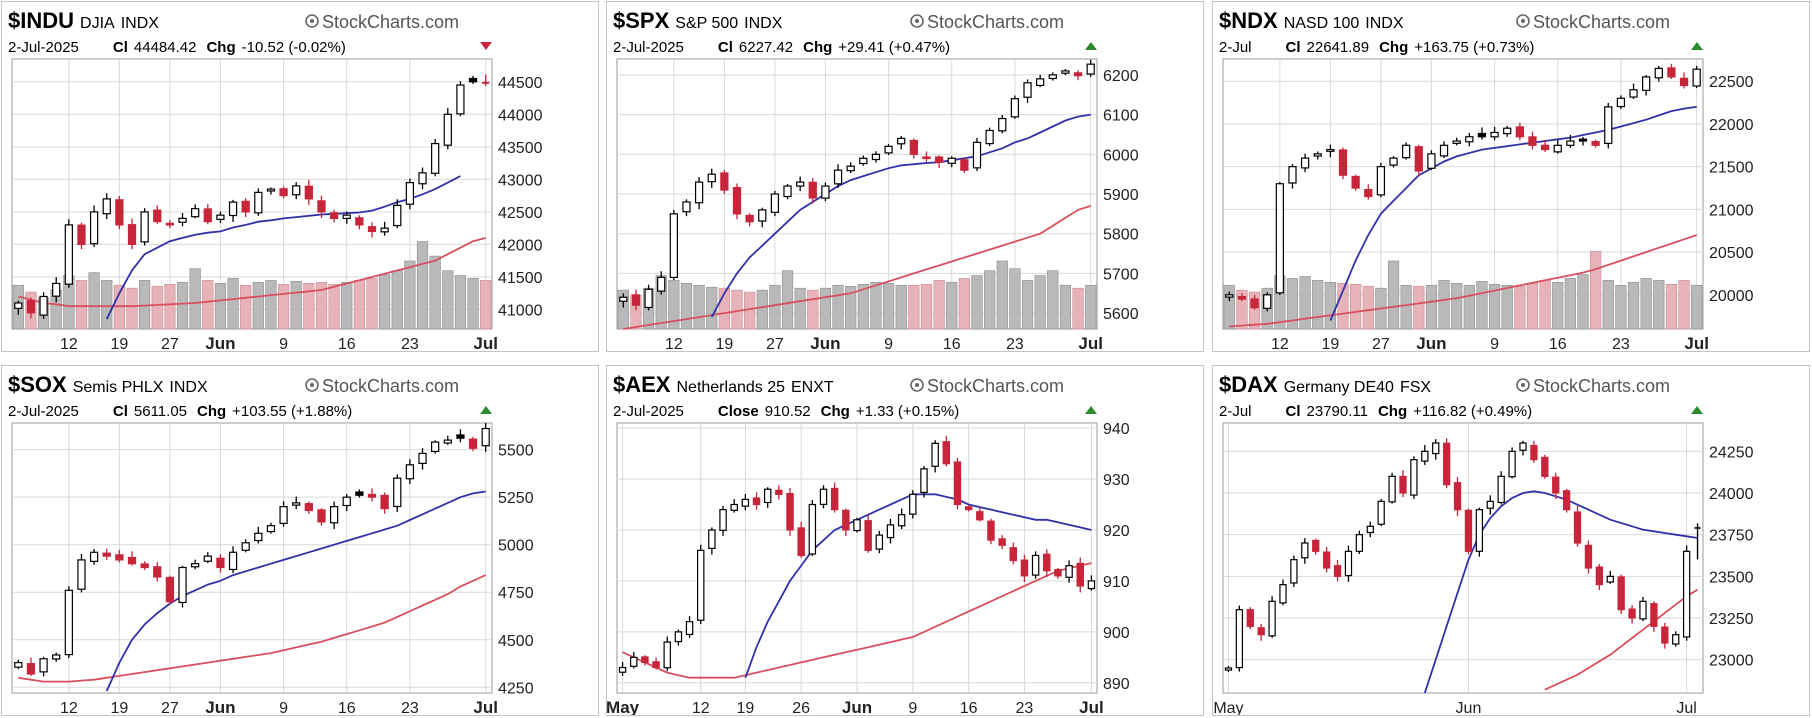  What do you see at coordinates (1381, 344) in the screenshot?
I see `x-tick-label: 27` at bounding box center [1381, 344].